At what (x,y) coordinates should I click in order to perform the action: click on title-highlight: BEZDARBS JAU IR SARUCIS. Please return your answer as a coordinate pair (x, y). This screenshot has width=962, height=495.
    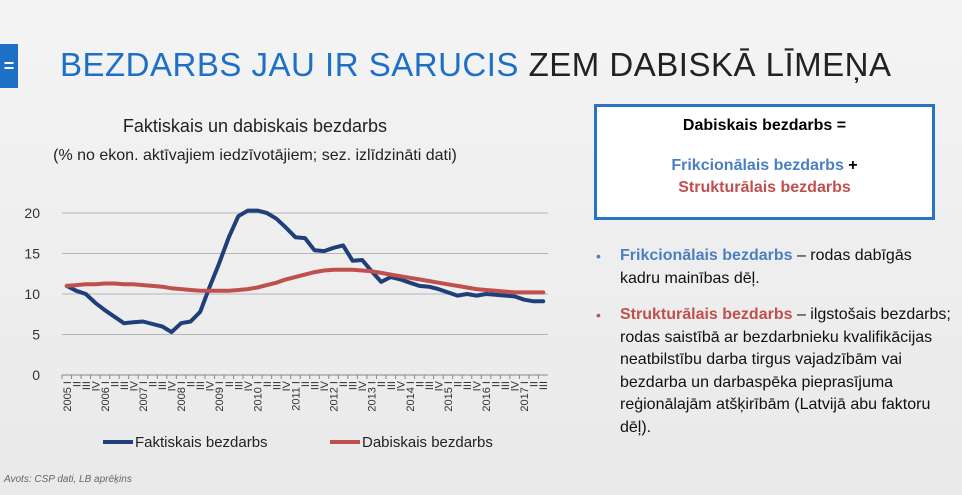
    Looking at the image, I should click on (289, 64).